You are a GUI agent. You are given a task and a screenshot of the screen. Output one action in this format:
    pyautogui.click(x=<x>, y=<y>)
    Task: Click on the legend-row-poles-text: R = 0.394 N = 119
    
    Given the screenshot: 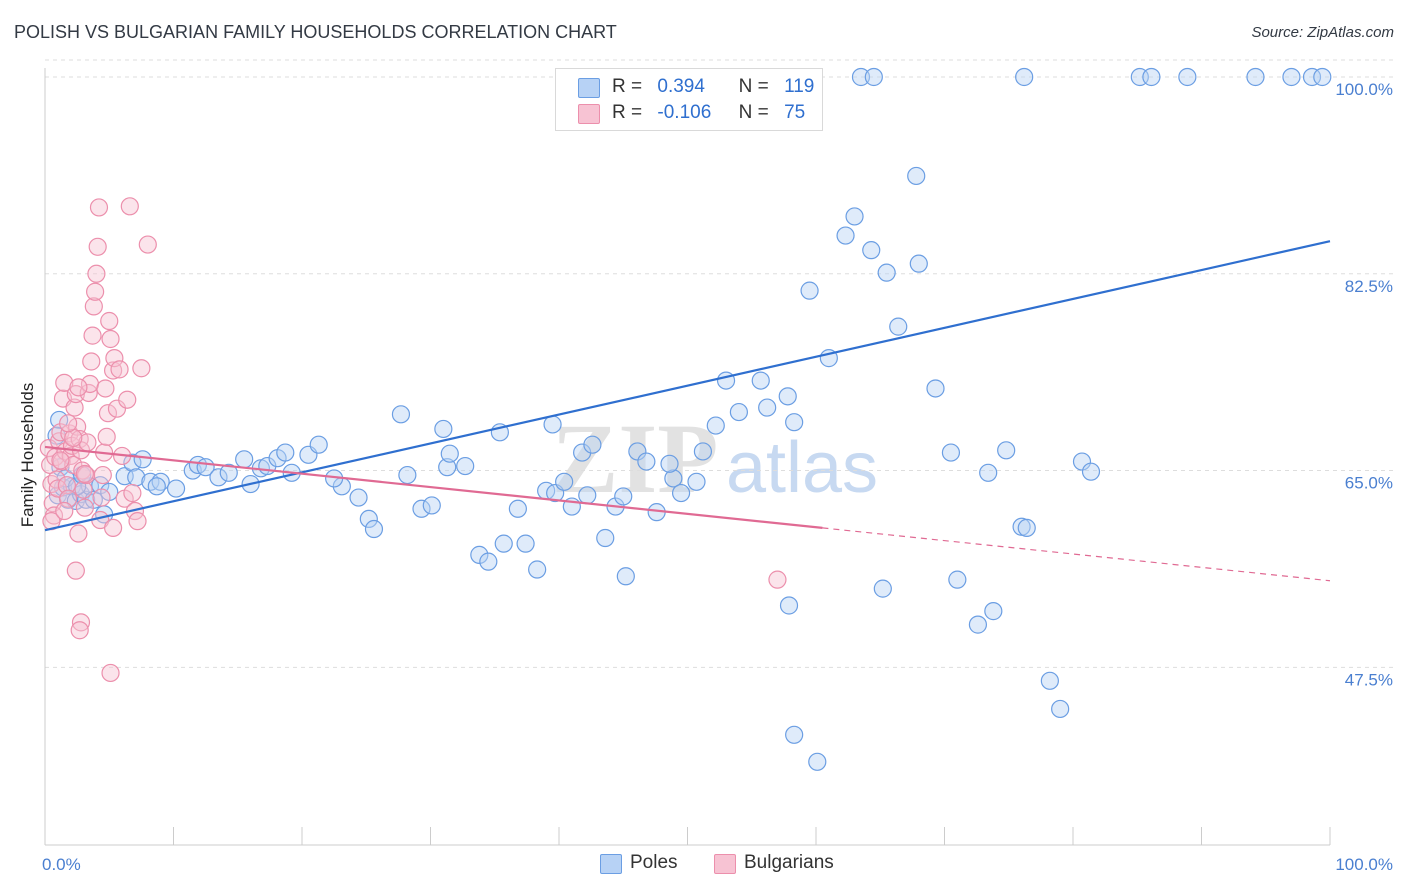 What is the action you would take?
    pyautogui.click(x=713, y=87)
    